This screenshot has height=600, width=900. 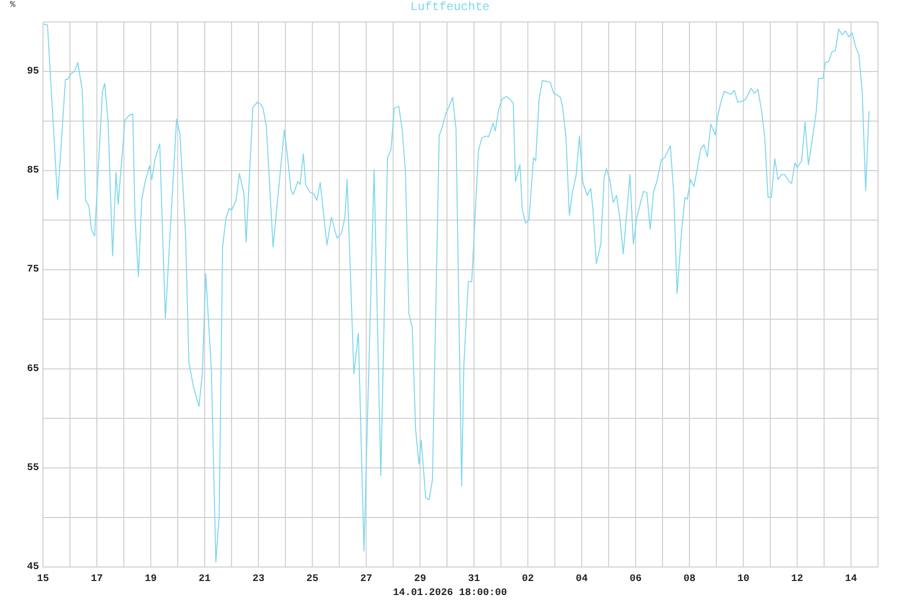 I want to click on x-tick-label: 06, so click(x=636, y=579).